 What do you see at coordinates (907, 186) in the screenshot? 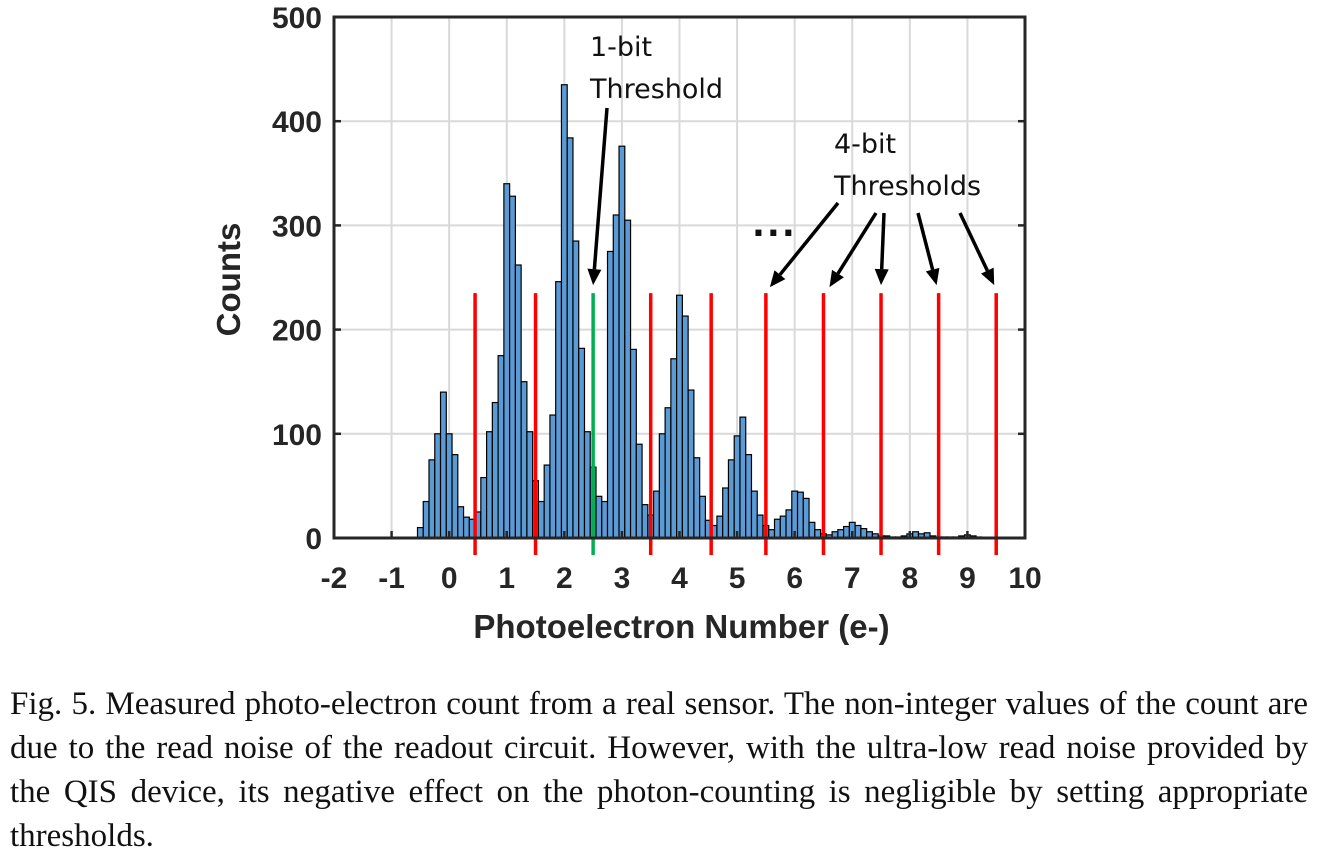
I see `four-bit-label-line2: Thresholds` at bounding box center [907, 186].